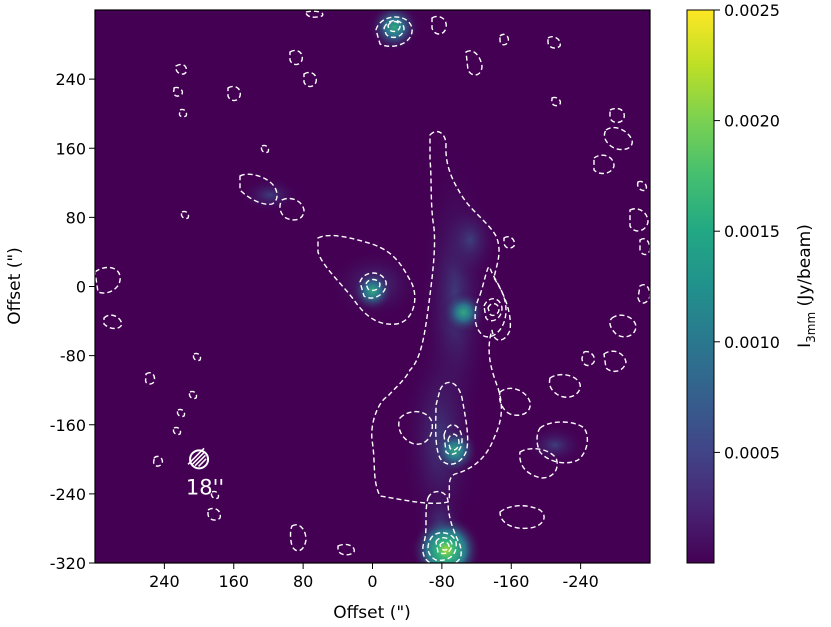 Image resolution: width=831 pixels, height=627 pixels. I want to click on x-axis-label: Offset ("), so click(372, 613).